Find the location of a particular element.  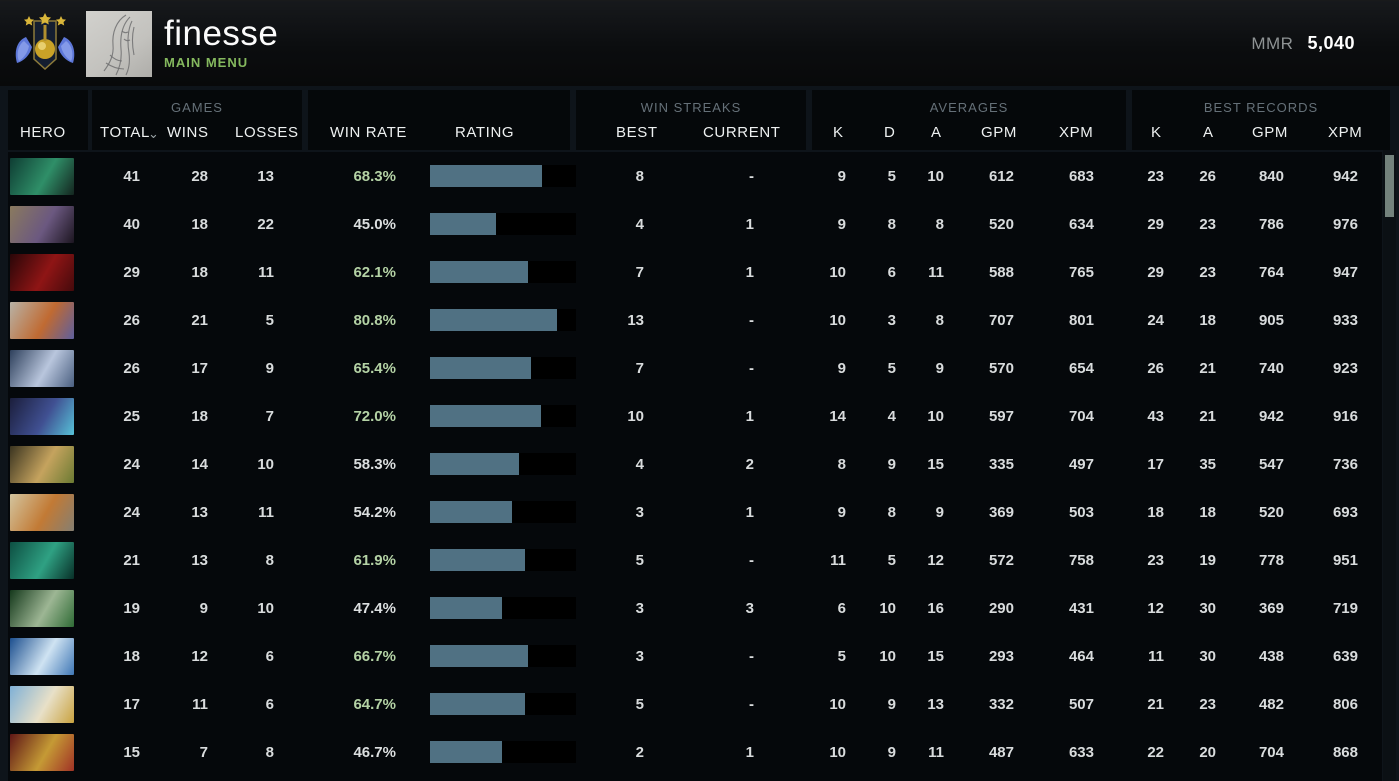

avg-deaths-value: 9 is located at coordinates (891, 704).